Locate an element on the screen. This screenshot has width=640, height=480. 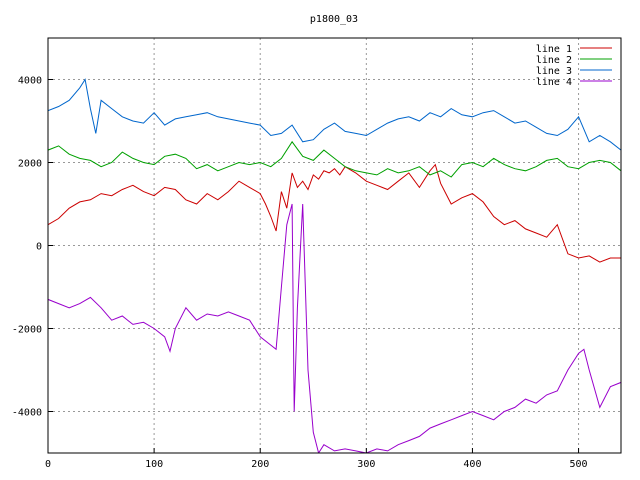
legend-label: line 4 is located at coordinates (554, 82).